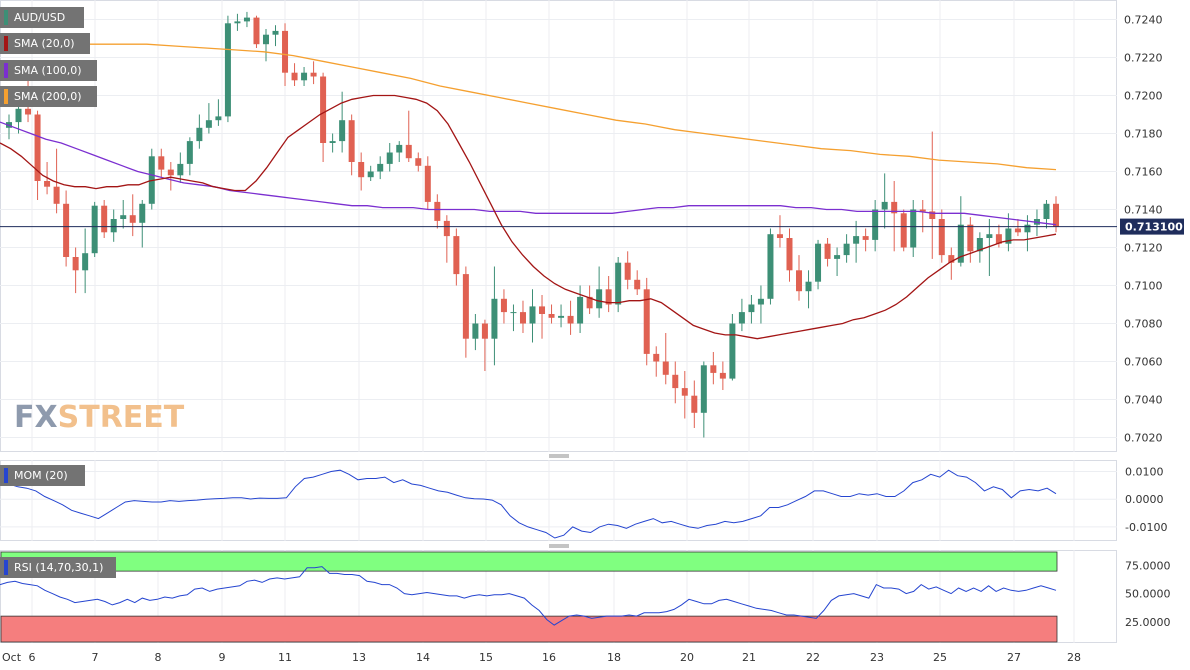  Describe the element at coordinates (32, 657) in the screenshot. I see `x-tick-label: 6` at that location.